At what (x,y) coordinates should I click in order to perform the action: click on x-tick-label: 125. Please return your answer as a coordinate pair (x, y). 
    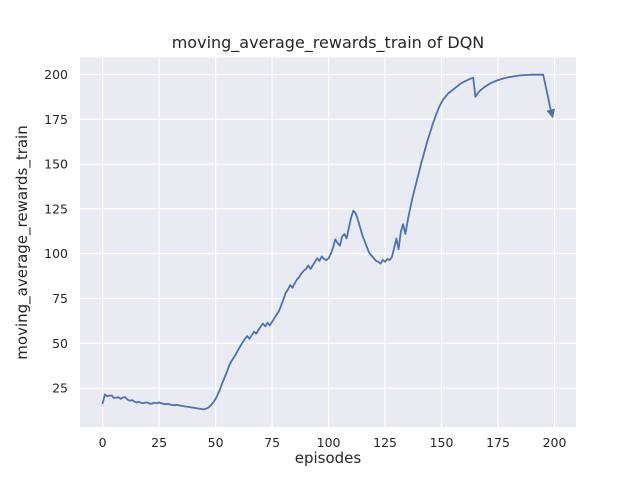
    Looking at the image, I should click on (385, 442).